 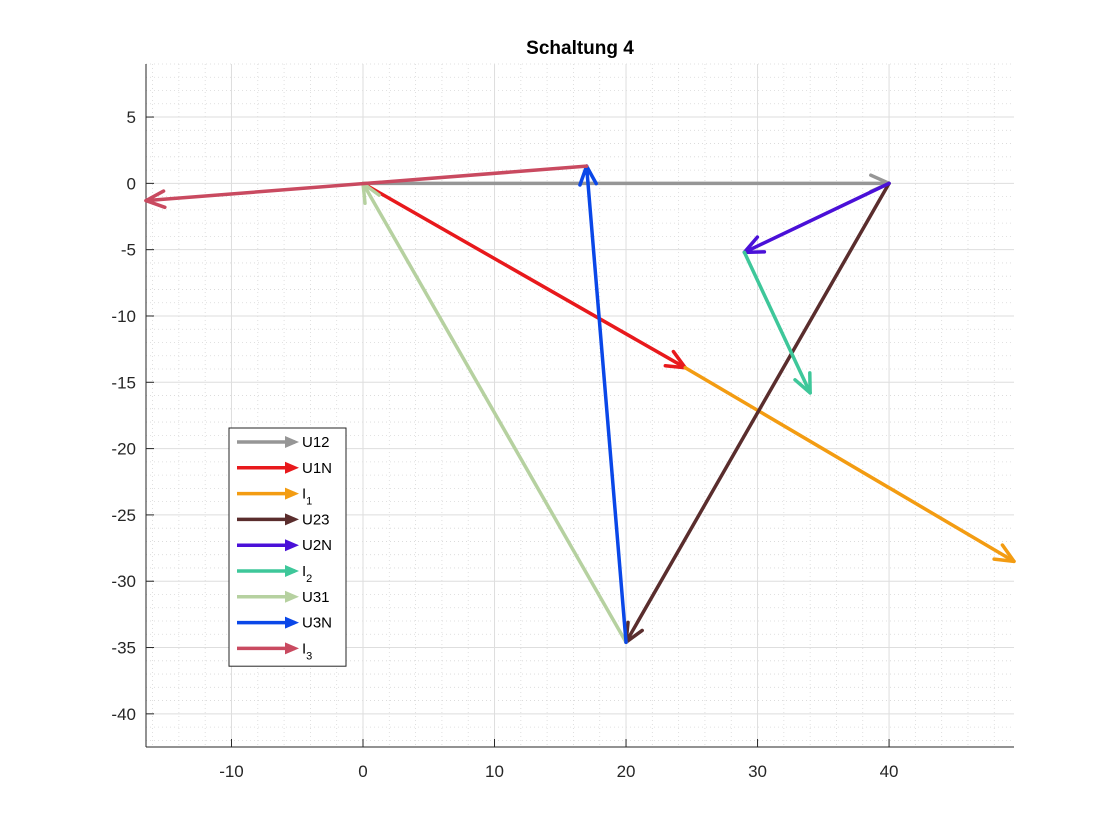 I want to click on y-tick-label: -30, so click(x=123, y=581).